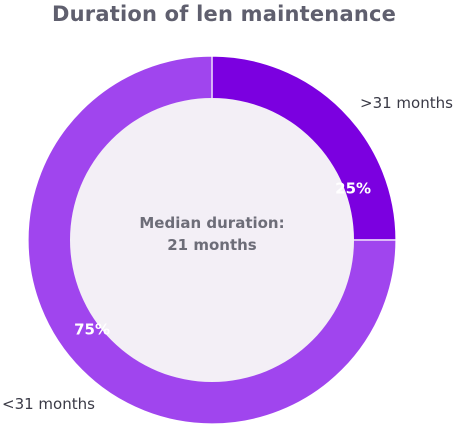  What do you see at coordinates (406, 103) in the screenshot?
I see `slice-label-over-31-months: >31 months` at bounding box center [406, 103].